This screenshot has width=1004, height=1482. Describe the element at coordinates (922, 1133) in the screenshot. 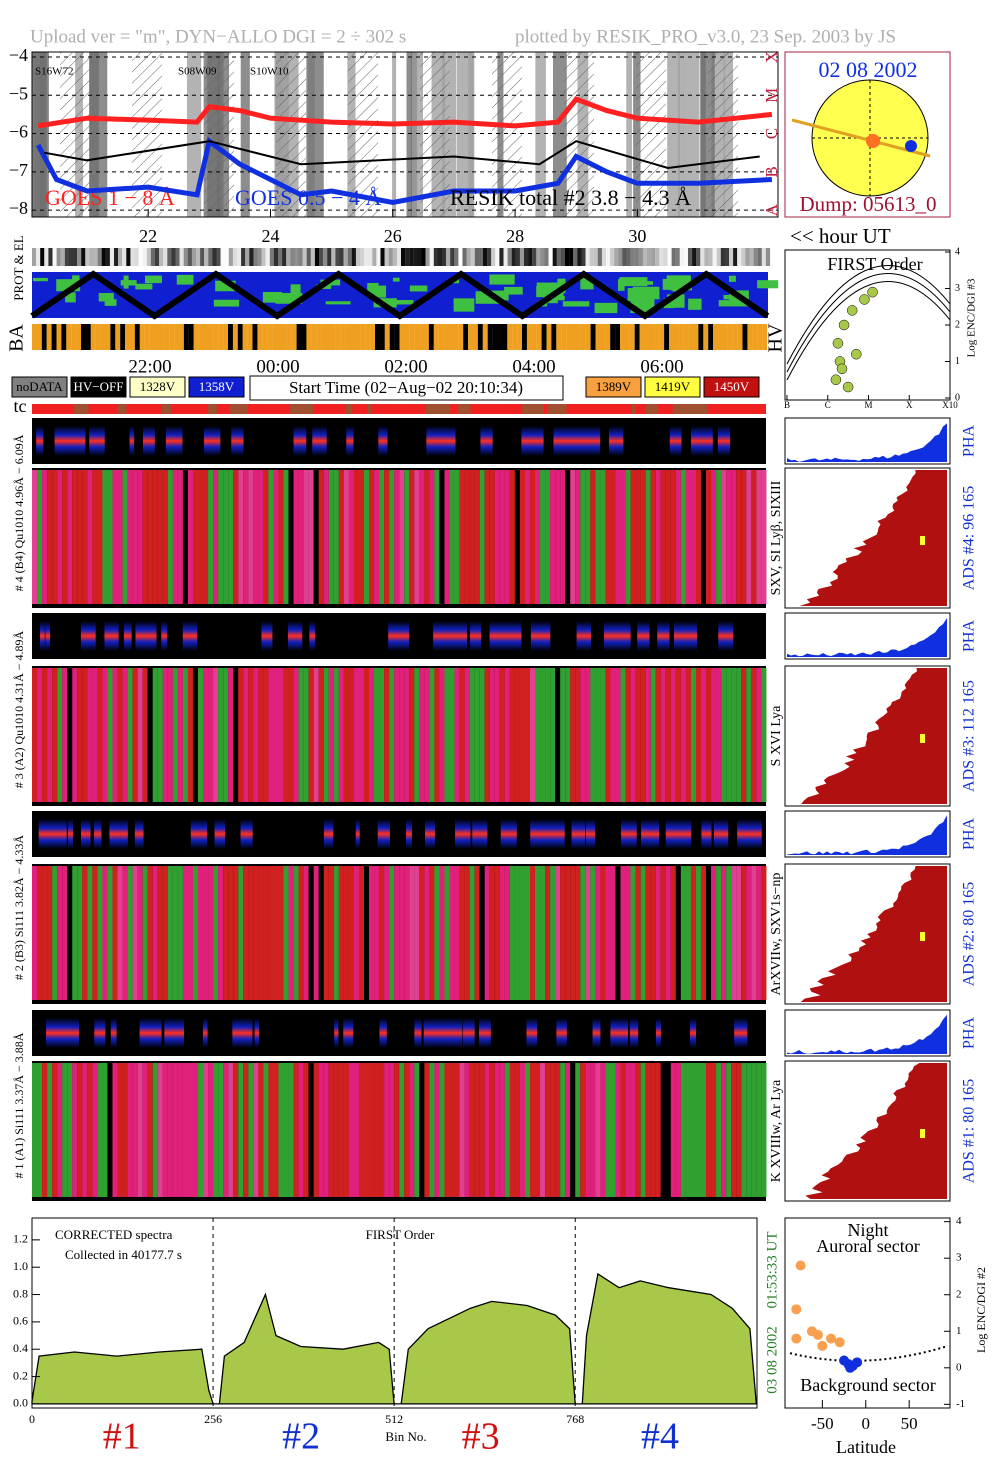

I see `ads-marker` at that location.